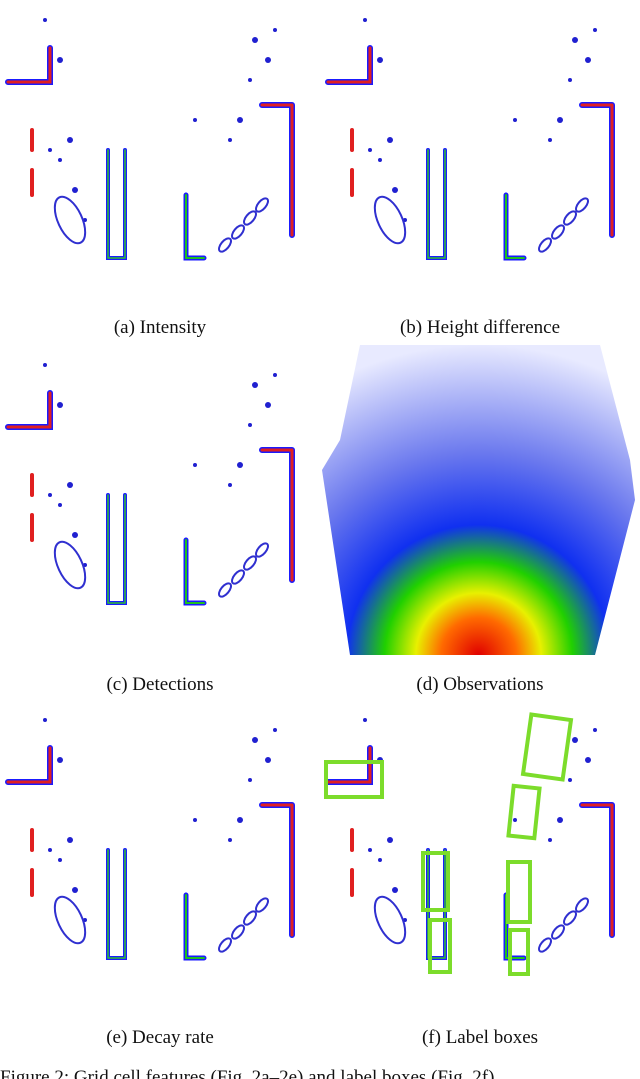 This screenshot has height=1079, width=640. Describe the element at coordinates (159, 684) in the screenshot. I see `subfigure-caption: (c) Detections` at that location.